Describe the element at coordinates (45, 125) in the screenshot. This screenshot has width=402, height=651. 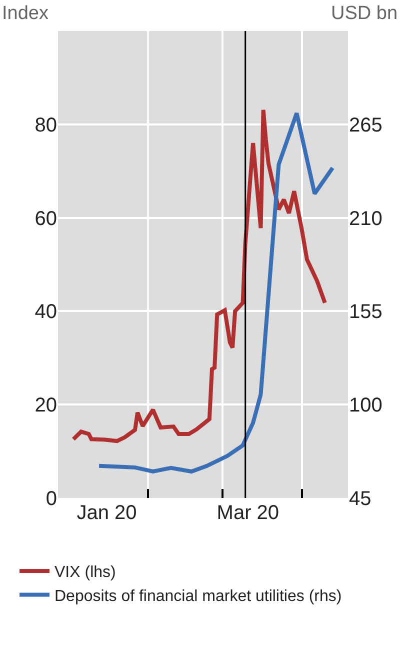
I see `y-tick-label: 80` at that location.